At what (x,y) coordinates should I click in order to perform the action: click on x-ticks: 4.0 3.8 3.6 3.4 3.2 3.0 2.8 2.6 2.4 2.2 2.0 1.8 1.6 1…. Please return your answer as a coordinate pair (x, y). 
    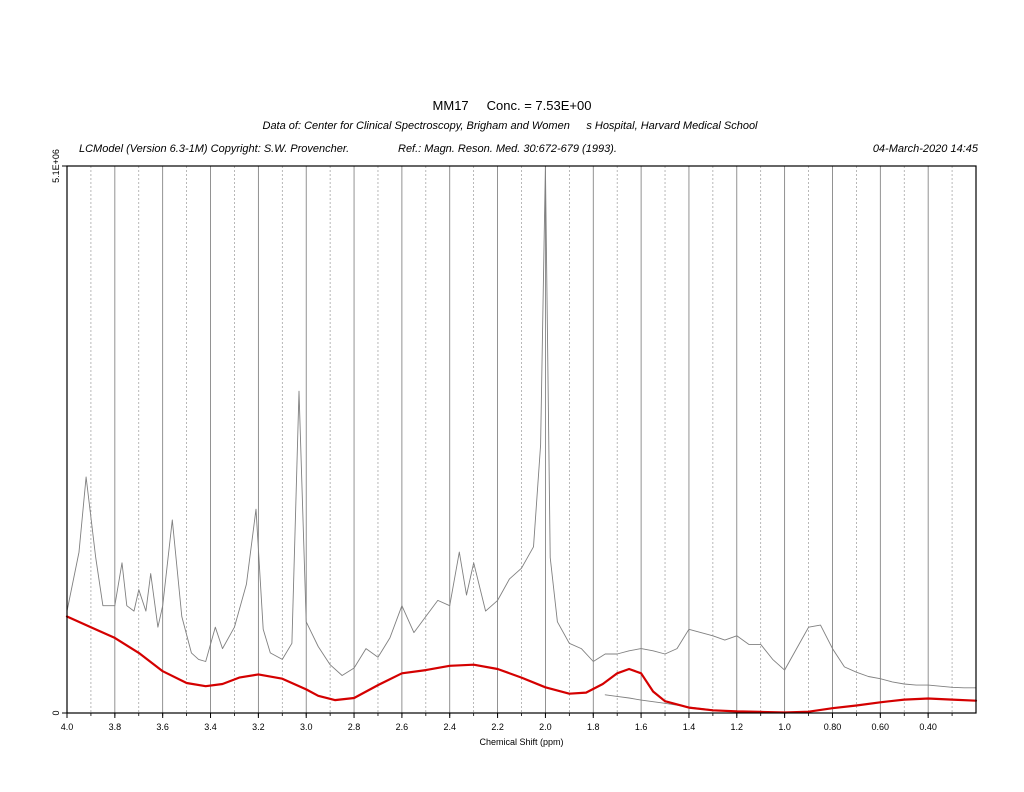
    Looking at the image, I should click on (507, 722).